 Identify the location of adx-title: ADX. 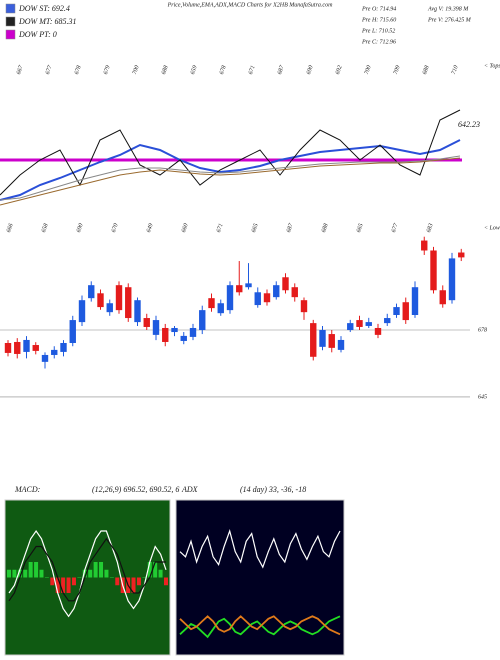
(190, 489).